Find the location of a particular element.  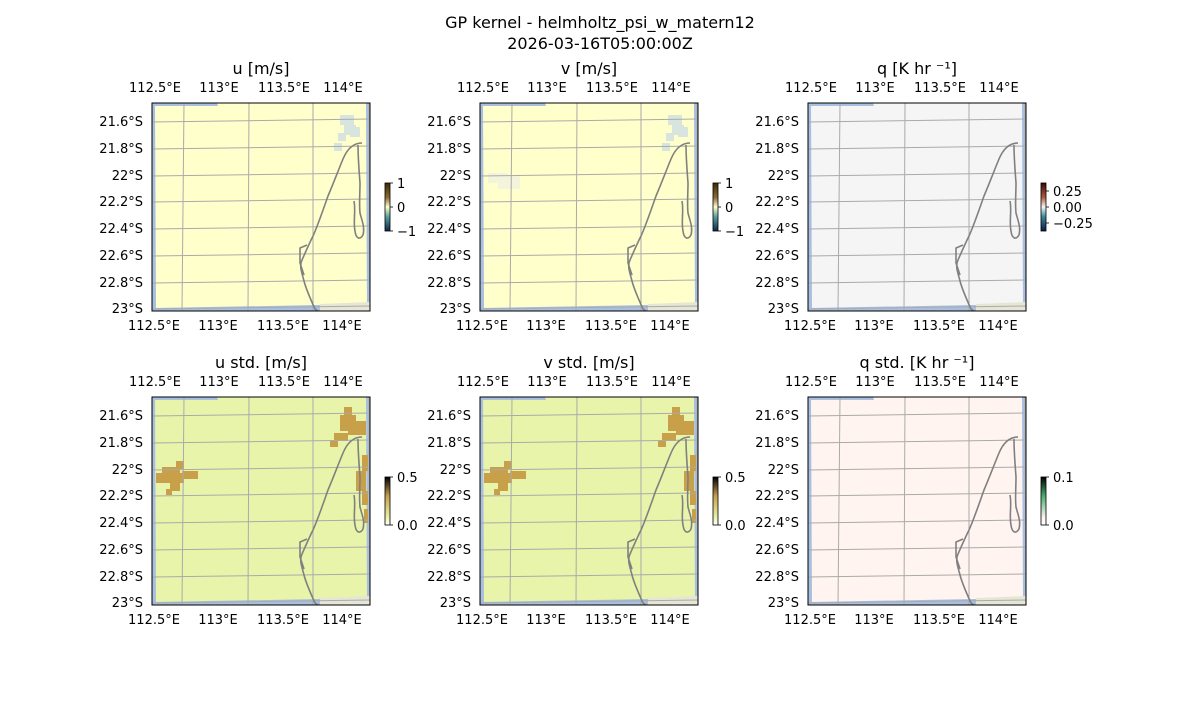

colorbar-tick-label: 0.00 is located at coordinates (1067, 208).